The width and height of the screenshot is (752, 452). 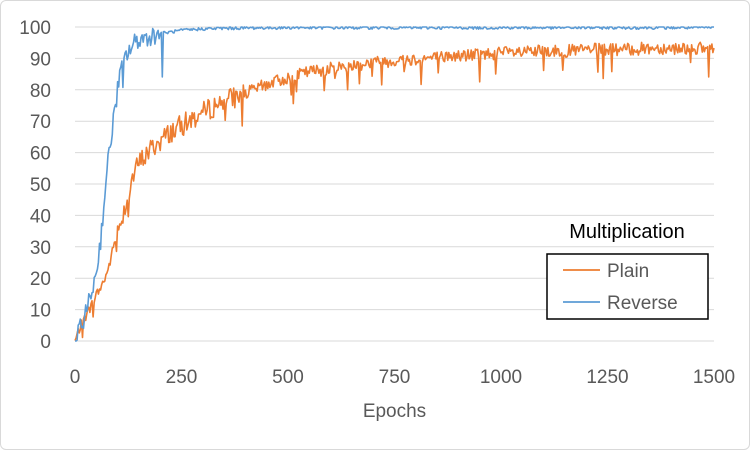 What do you see at coordinates (182, 377) in the screenshot?
I see `x-tick-label: 250` at bounding box center [182, 377].